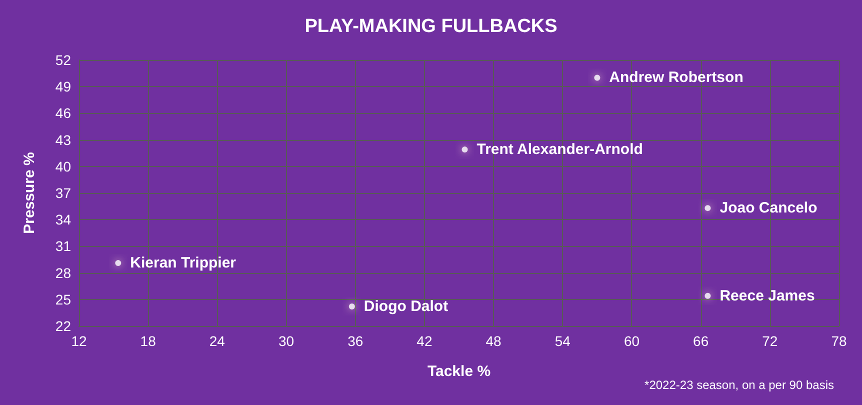  Describe the element at coordinates (701, 341) in the screenshot. I see `x-tick-label: 66` at that location.